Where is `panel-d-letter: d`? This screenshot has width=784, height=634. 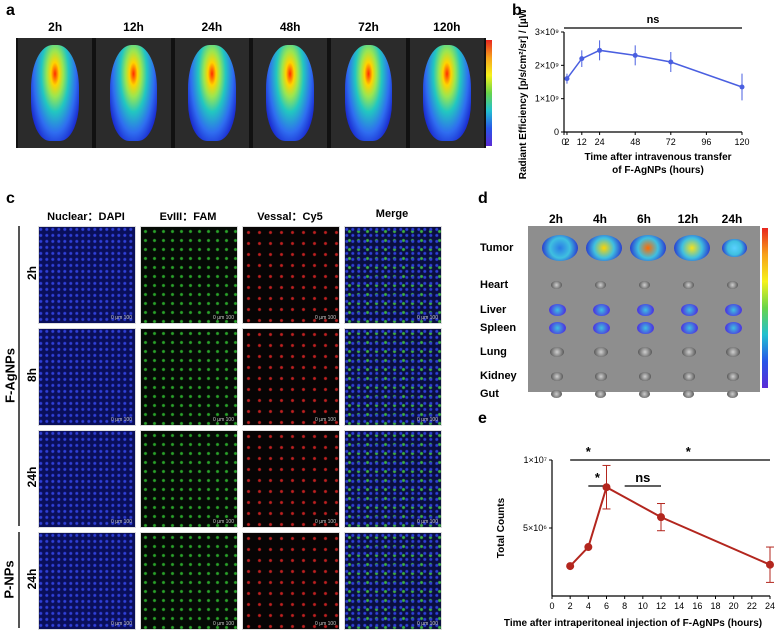 panel-d-letter: d is located at coordinates (483, 198).